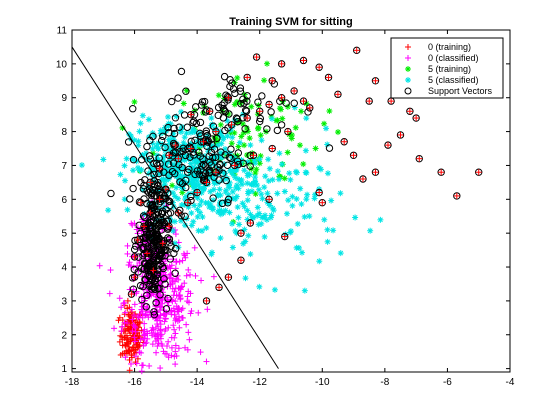  I want to click on x-tick-label: -8, so click(384, 382).